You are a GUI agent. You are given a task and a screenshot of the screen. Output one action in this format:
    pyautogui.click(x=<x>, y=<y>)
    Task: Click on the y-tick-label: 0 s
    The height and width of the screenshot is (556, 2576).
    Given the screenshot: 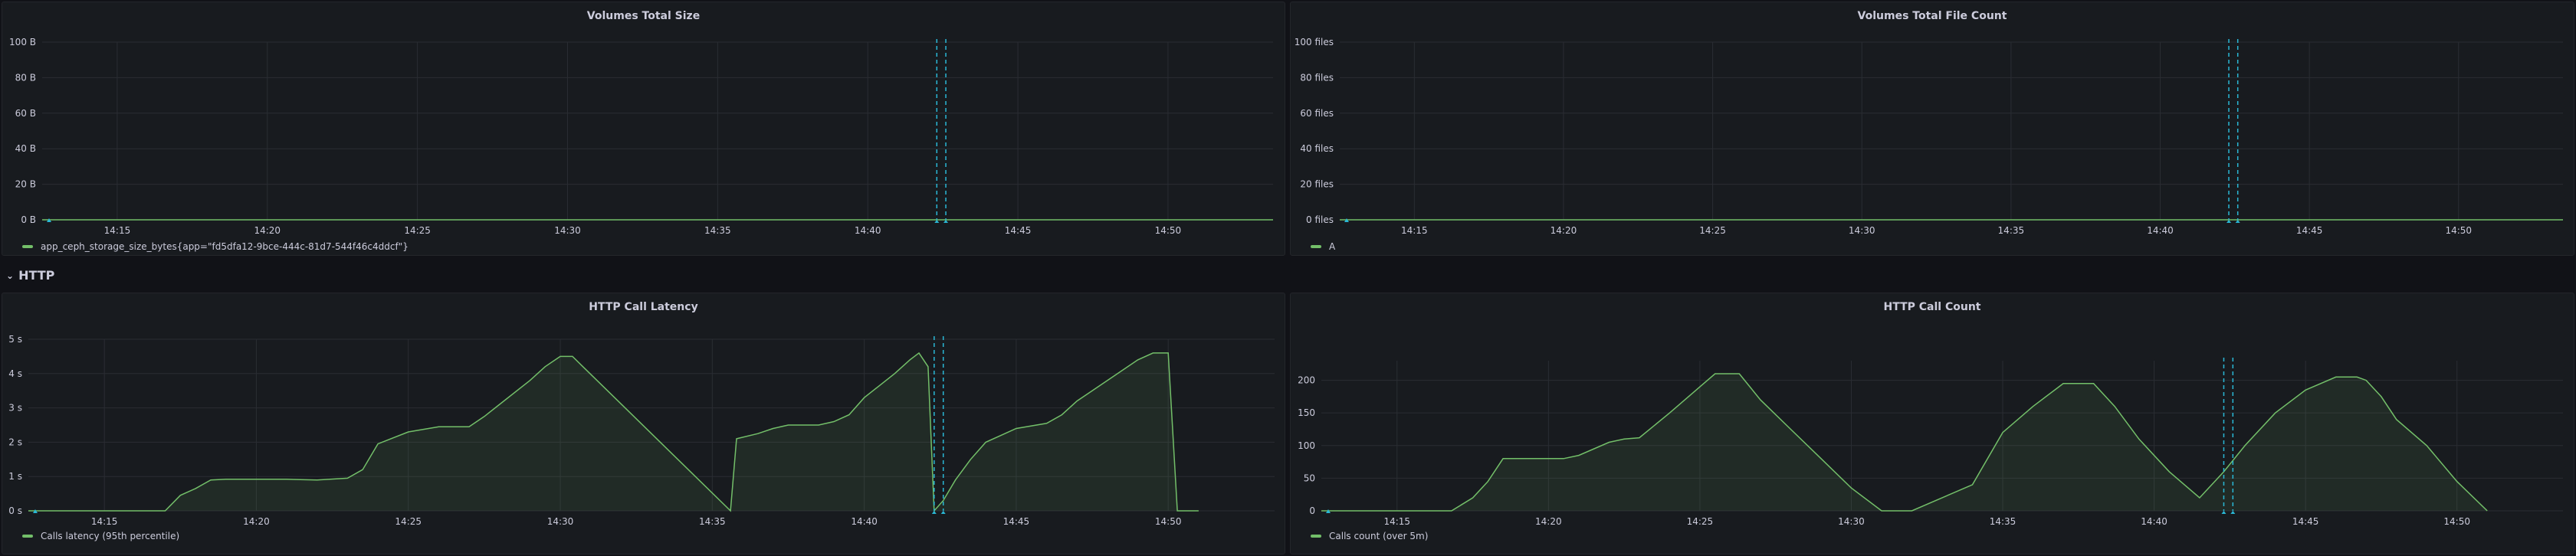 What is the action you would take?
    pyautogui.click(x=15, y=510)
    